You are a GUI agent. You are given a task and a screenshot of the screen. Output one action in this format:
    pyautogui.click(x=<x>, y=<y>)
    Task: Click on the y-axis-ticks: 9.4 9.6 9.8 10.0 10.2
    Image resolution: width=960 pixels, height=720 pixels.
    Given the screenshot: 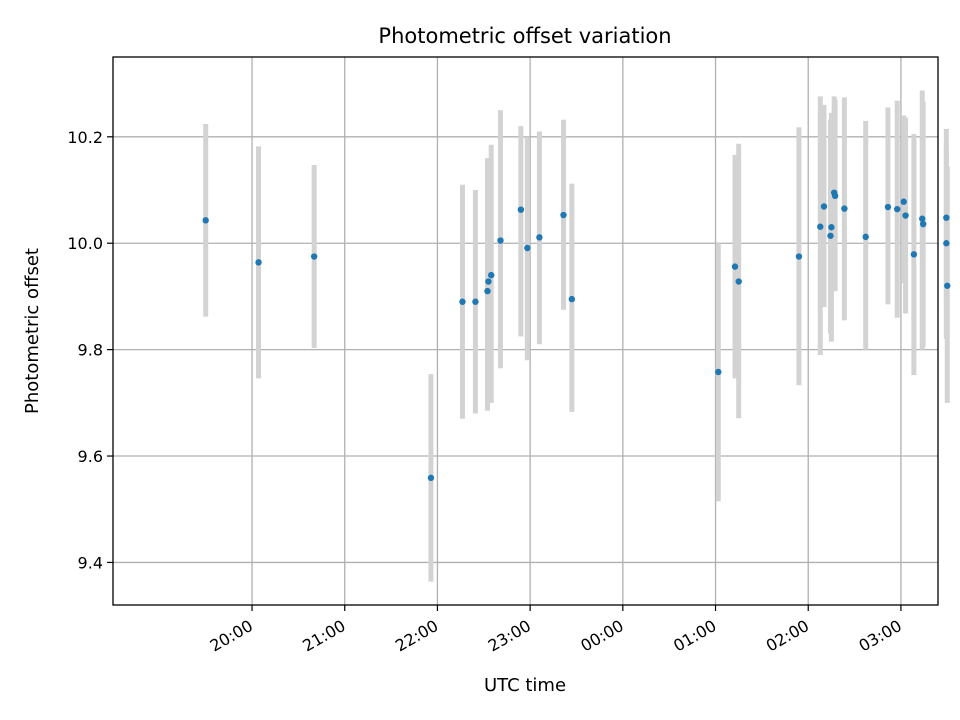 What is the action you would take?
    pyautogui.click(x=90, y=350)
    